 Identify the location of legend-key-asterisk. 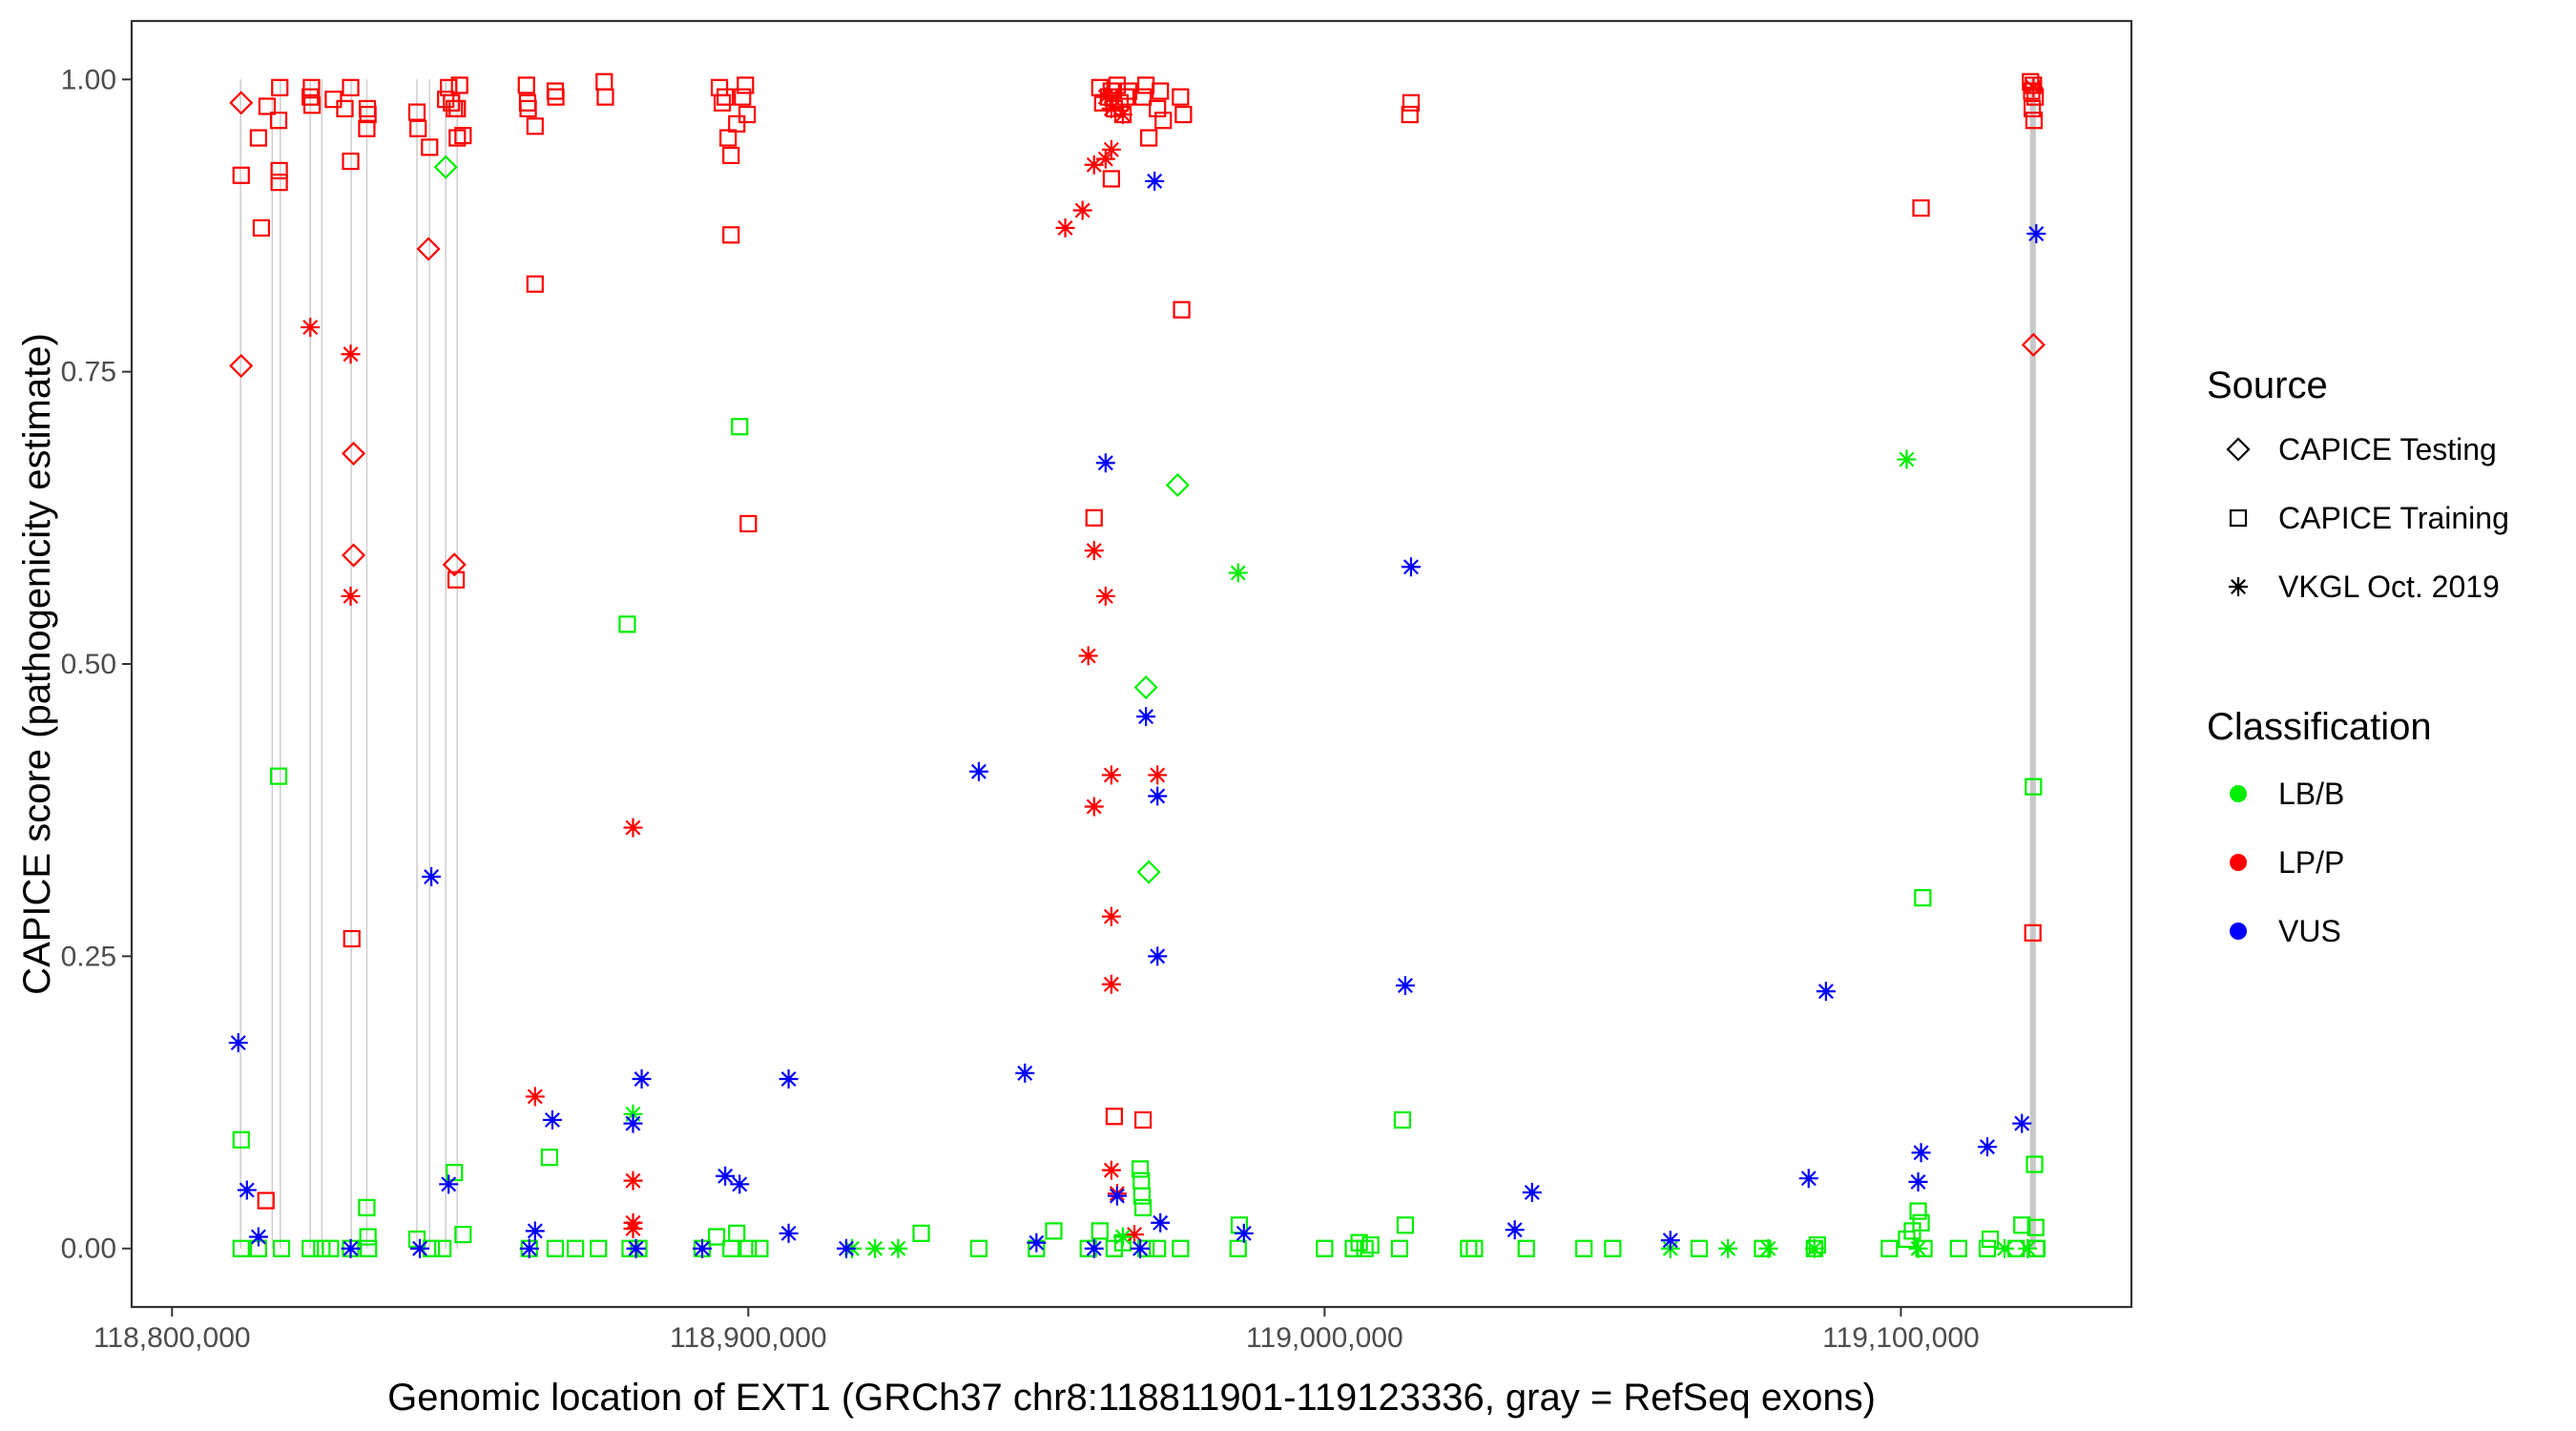
(2238, 586).